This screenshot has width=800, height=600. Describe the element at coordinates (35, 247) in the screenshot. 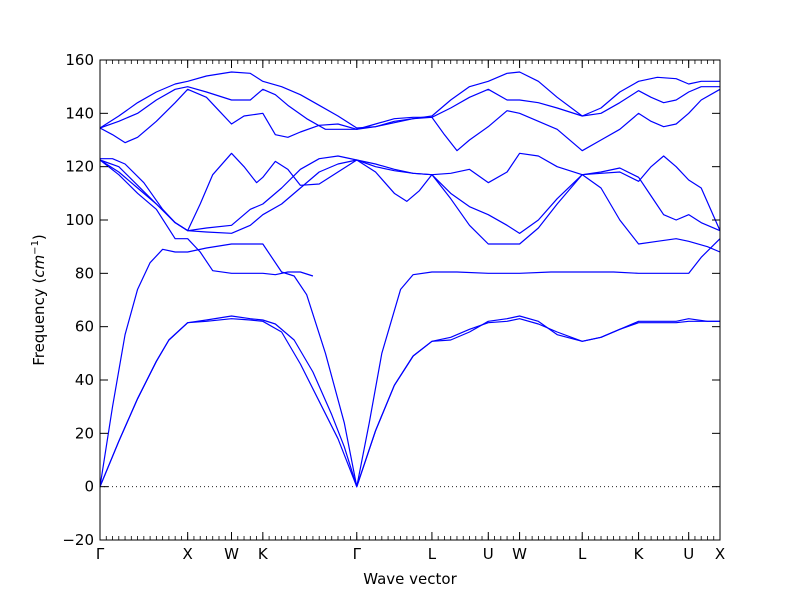

I see `y-axis-label-unit-exp: −1` at that location.